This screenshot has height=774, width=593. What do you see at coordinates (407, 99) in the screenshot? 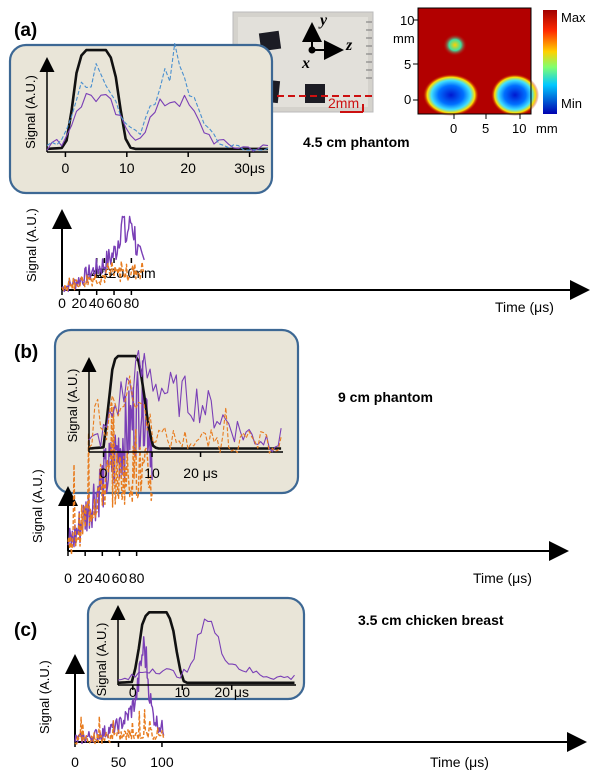
I see `heatmap-ytick-0: 0` at bounding box center [407, 99].